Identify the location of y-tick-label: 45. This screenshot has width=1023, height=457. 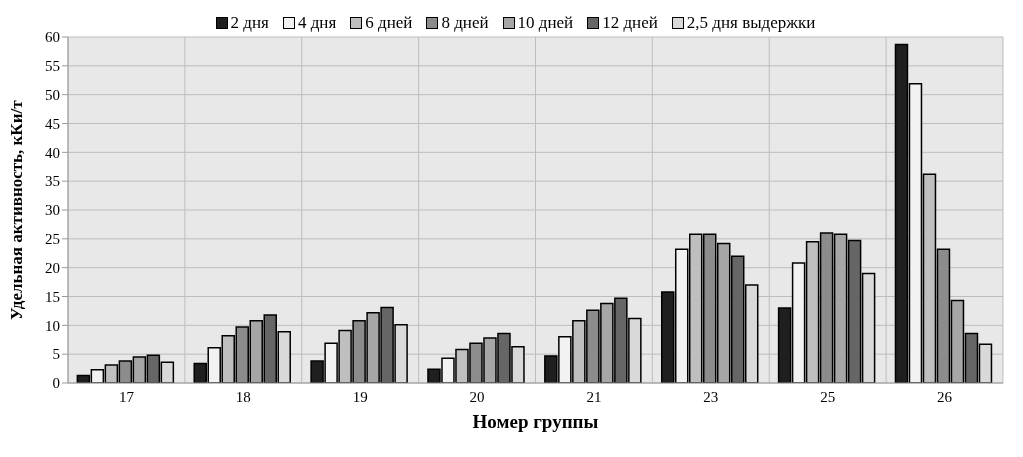
(52, 123).